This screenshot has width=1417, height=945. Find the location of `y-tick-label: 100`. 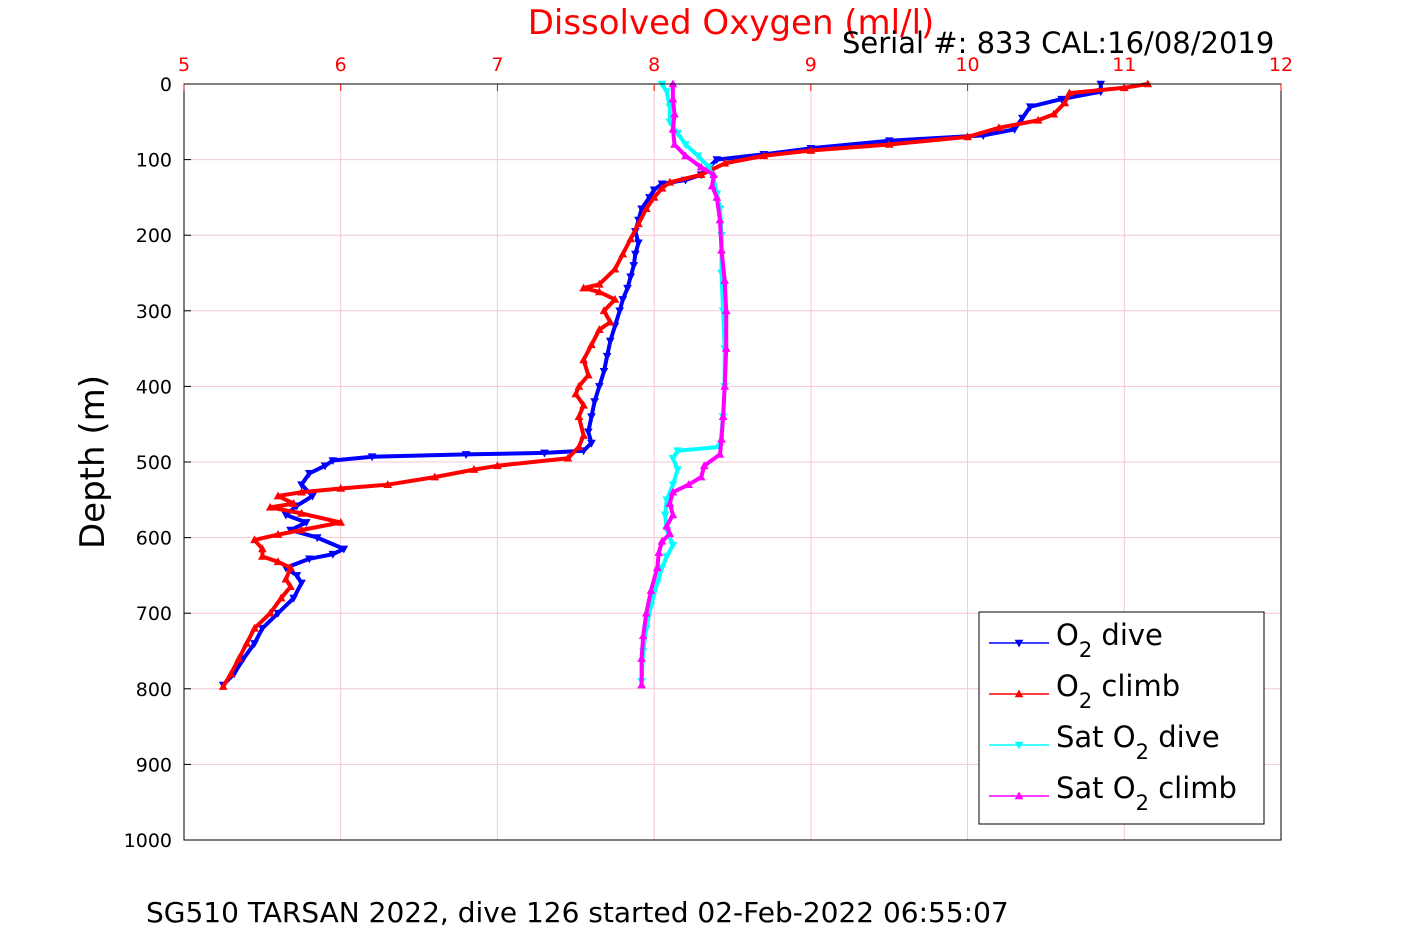

y-tick-label: 100 is located at coordinates (154, 161).